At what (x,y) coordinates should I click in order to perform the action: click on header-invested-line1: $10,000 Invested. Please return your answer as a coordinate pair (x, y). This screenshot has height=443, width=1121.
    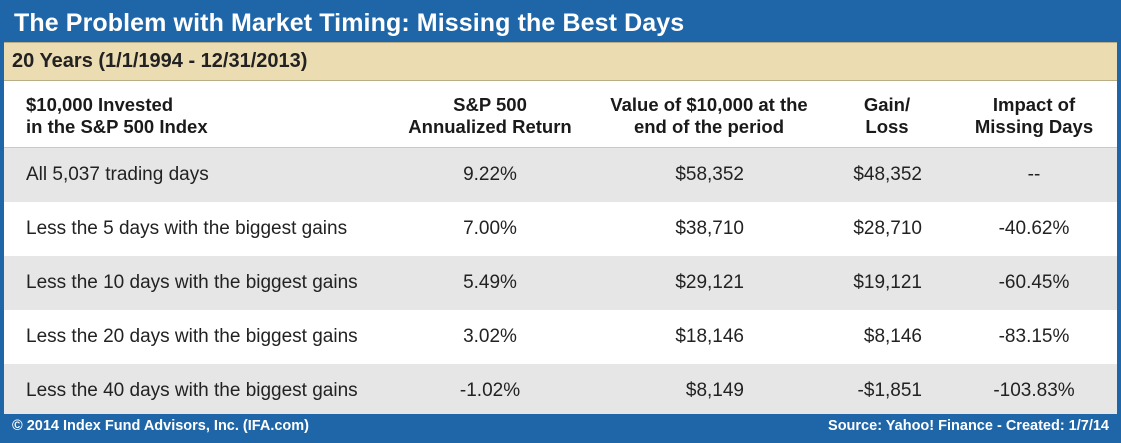
    Looking at the image, I should click on (100, 104).